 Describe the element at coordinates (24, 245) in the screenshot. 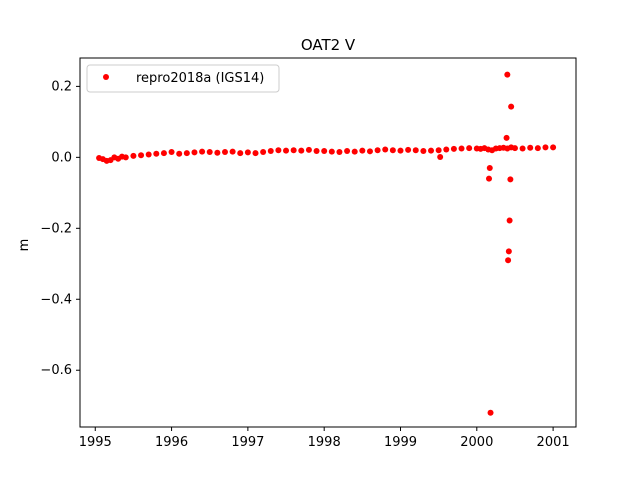

I see `y-axis-label: m` at that location.